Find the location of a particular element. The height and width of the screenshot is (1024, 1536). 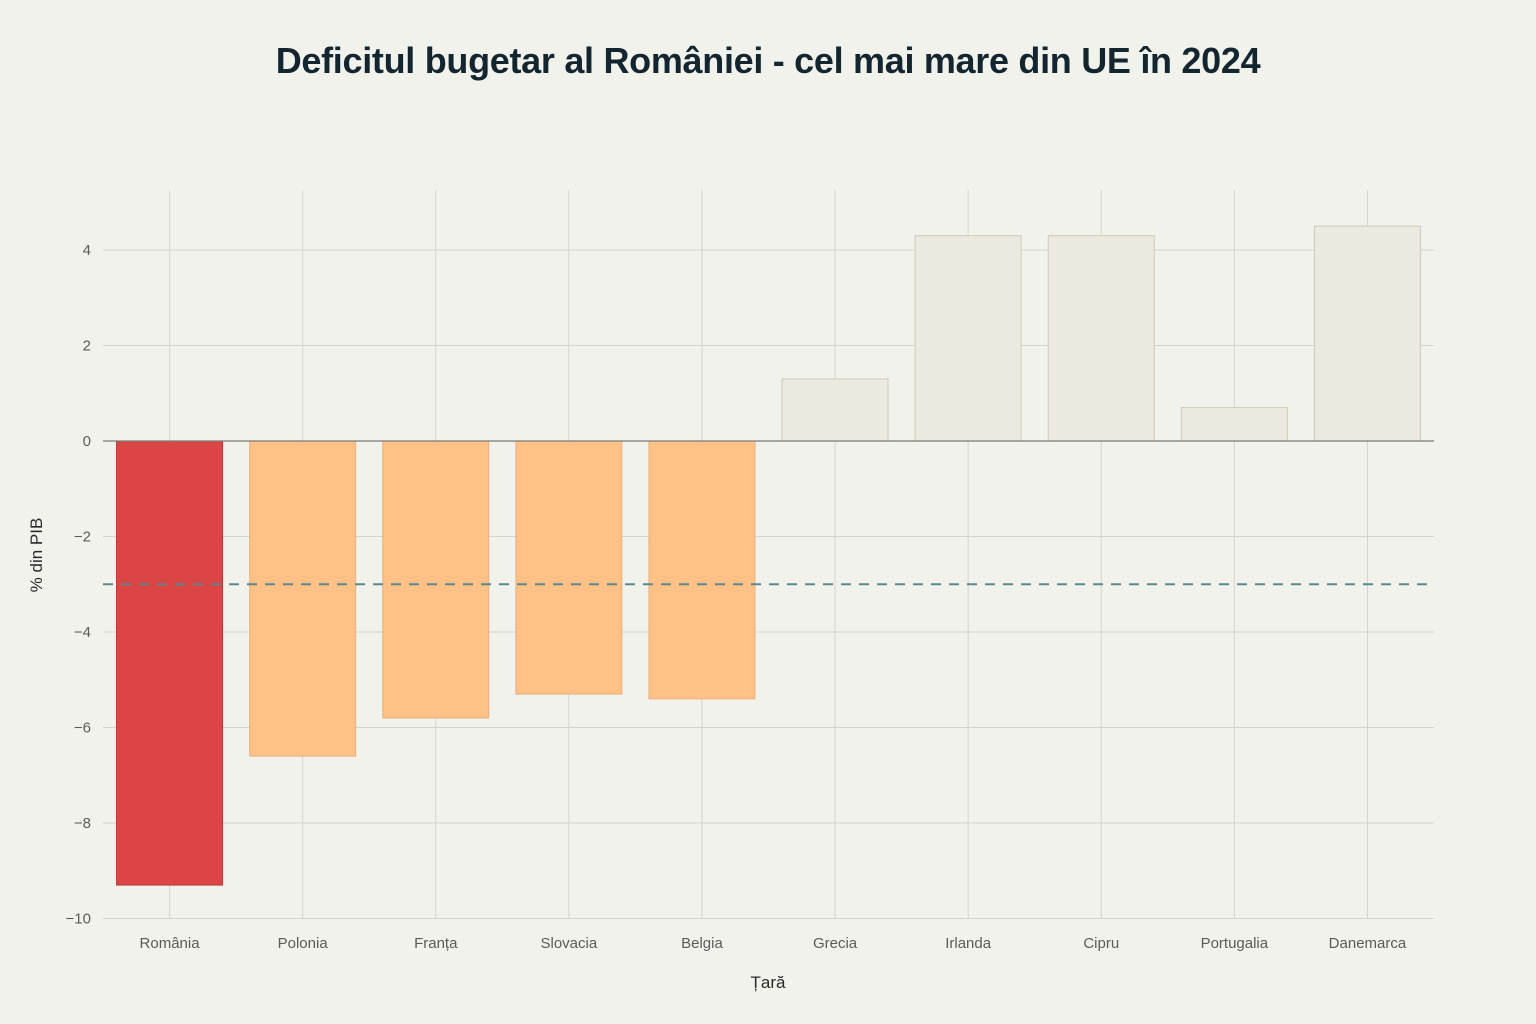

bar-Cipru is located at coordinates (1101, 338).